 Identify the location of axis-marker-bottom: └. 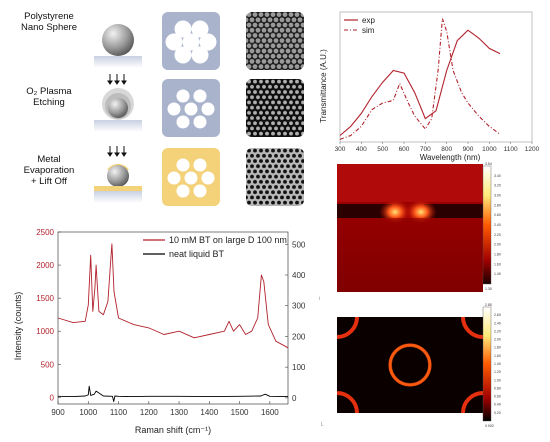
(321, 425).